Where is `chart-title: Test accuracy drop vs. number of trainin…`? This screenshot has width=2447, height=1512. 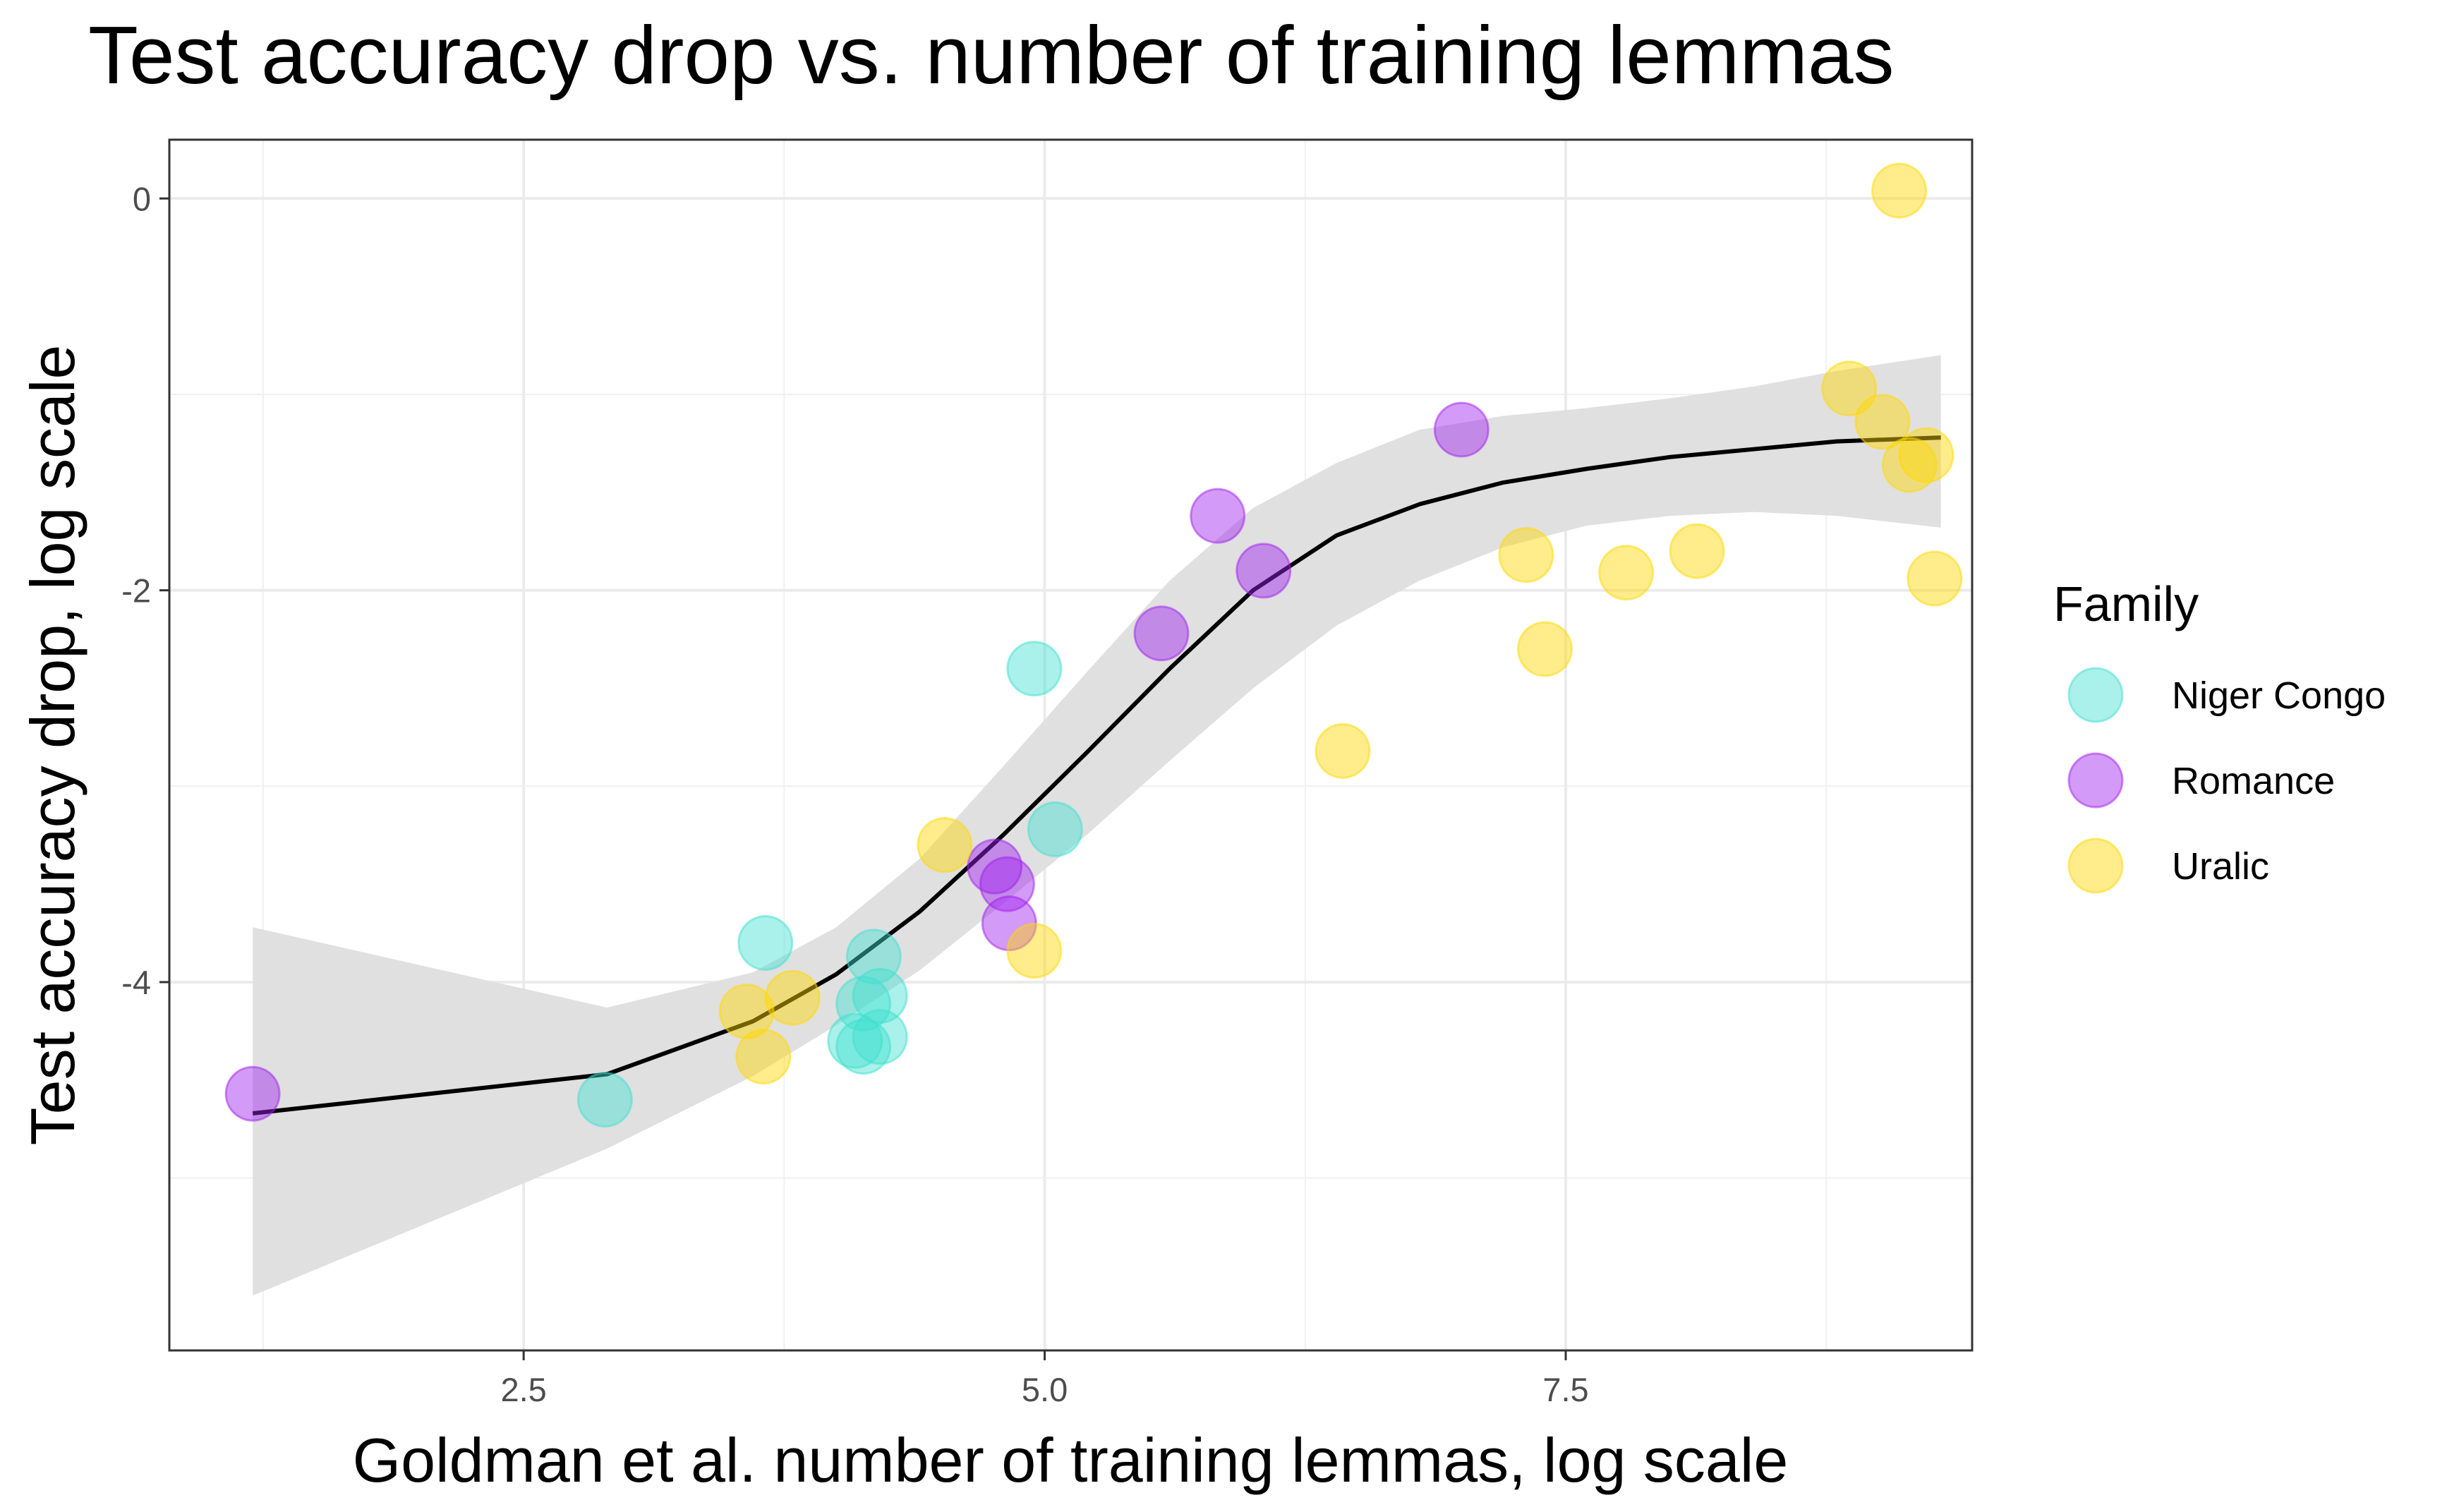
chart-title: Test accuracy drop vs. number of trainin… is located at coordinates (991, 55).